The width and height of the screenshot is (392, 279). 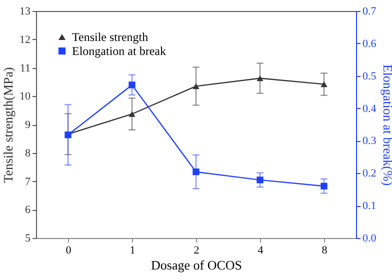 What do you see at coordinates (369, 44) in the screenshot?
I see `y2-tick-label: 0.6` at bounding box center [369, 44].